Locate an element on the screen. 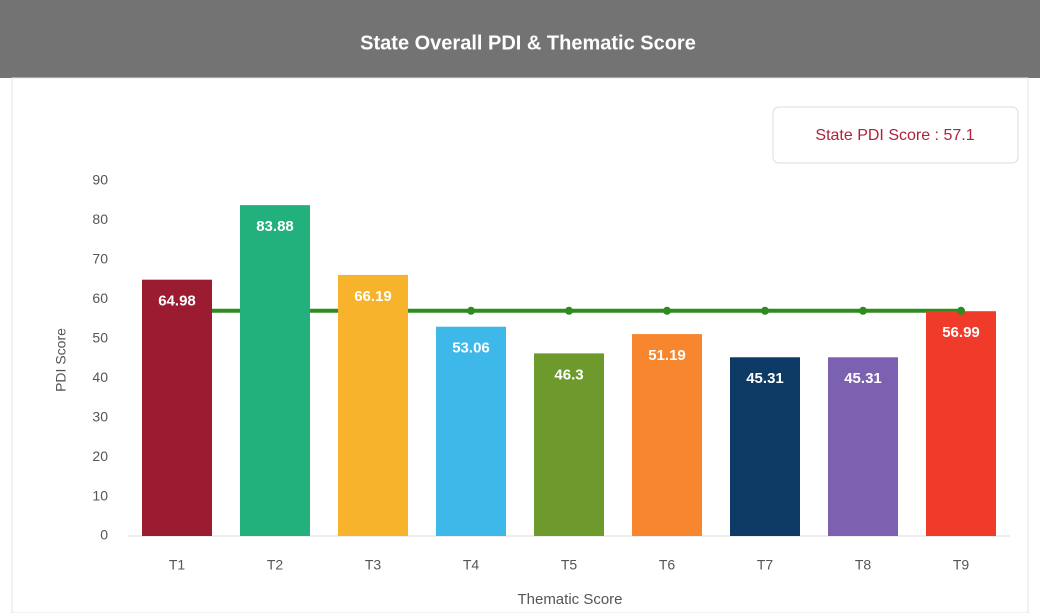 The height and width of the screenshot is (613, 1040). x-tick-label: T7 is located at coordinates (765, 565).